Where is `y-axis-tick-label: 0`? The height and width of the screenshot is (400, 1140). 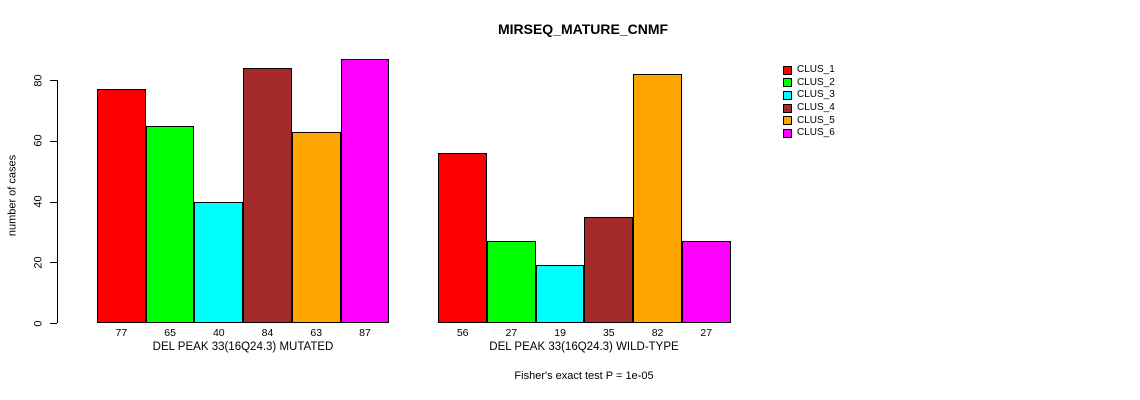 y-axis-tick-label: 0 is located at coordinates (38, 323).